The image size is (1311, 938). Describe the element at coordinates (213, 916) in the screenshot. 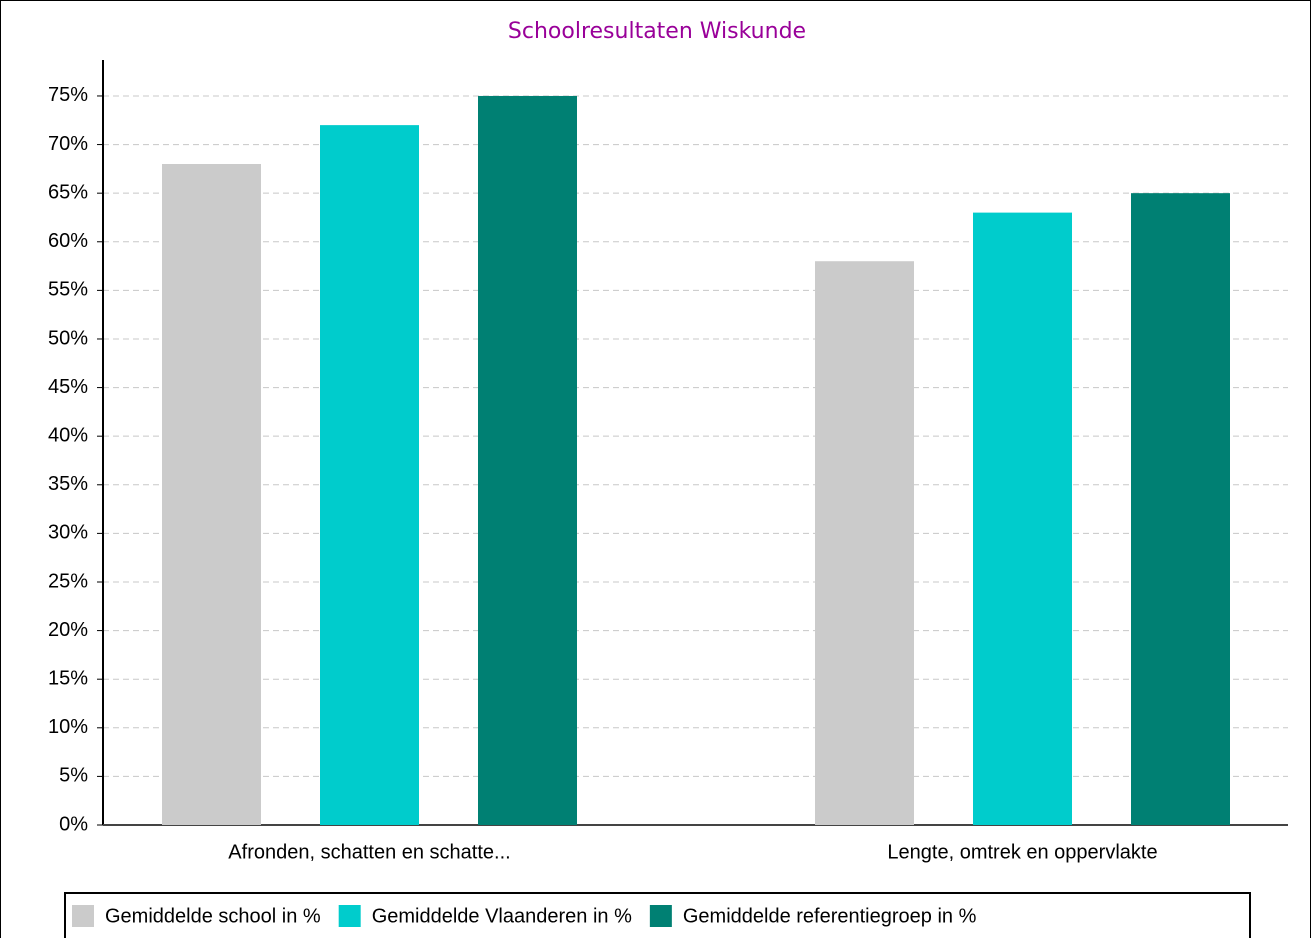

I see `legend-label: Gemiddelde school in %` at that location.